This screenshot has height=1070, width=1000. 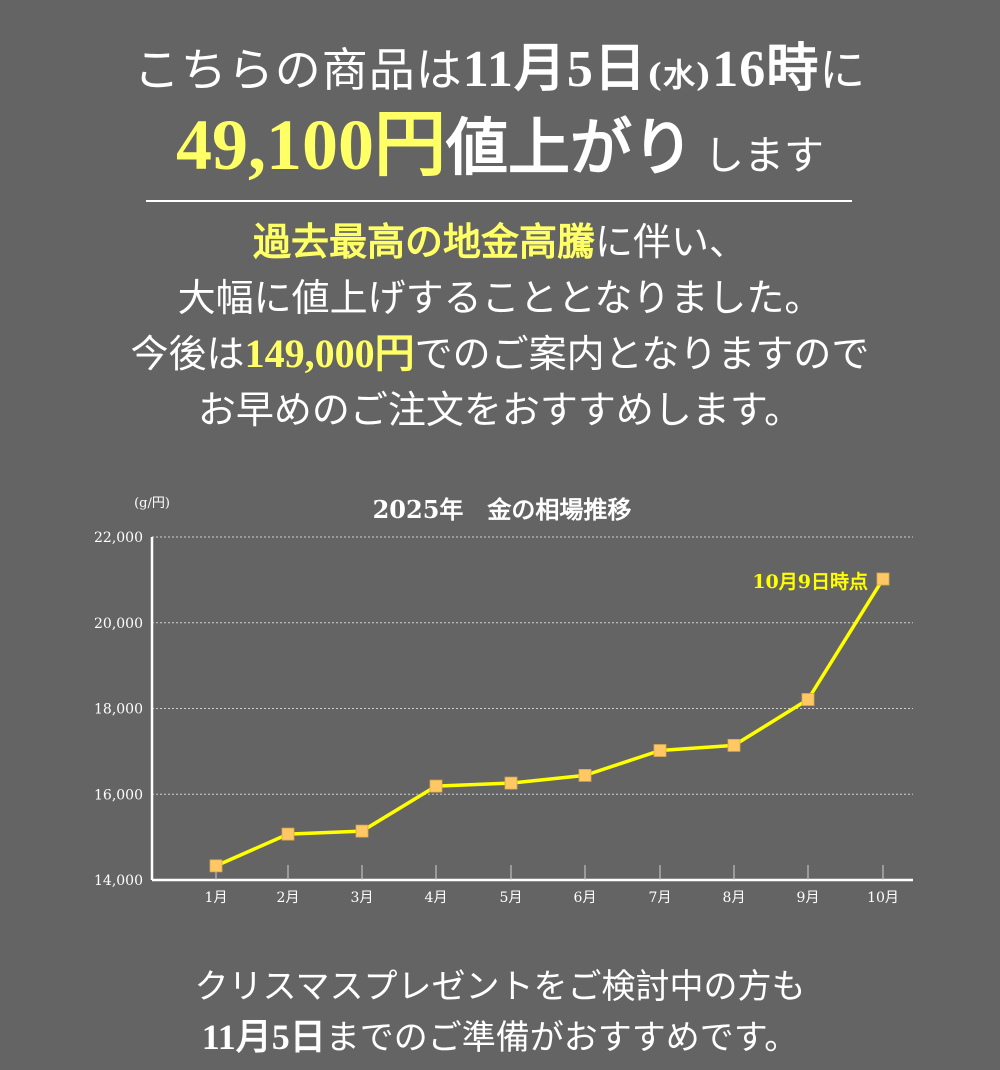 I want to click on footer-message: クリスマスプレゼントをご検討中の方も 11月5日までのご準備がおすすめです。, so click(x=500, y=1012).